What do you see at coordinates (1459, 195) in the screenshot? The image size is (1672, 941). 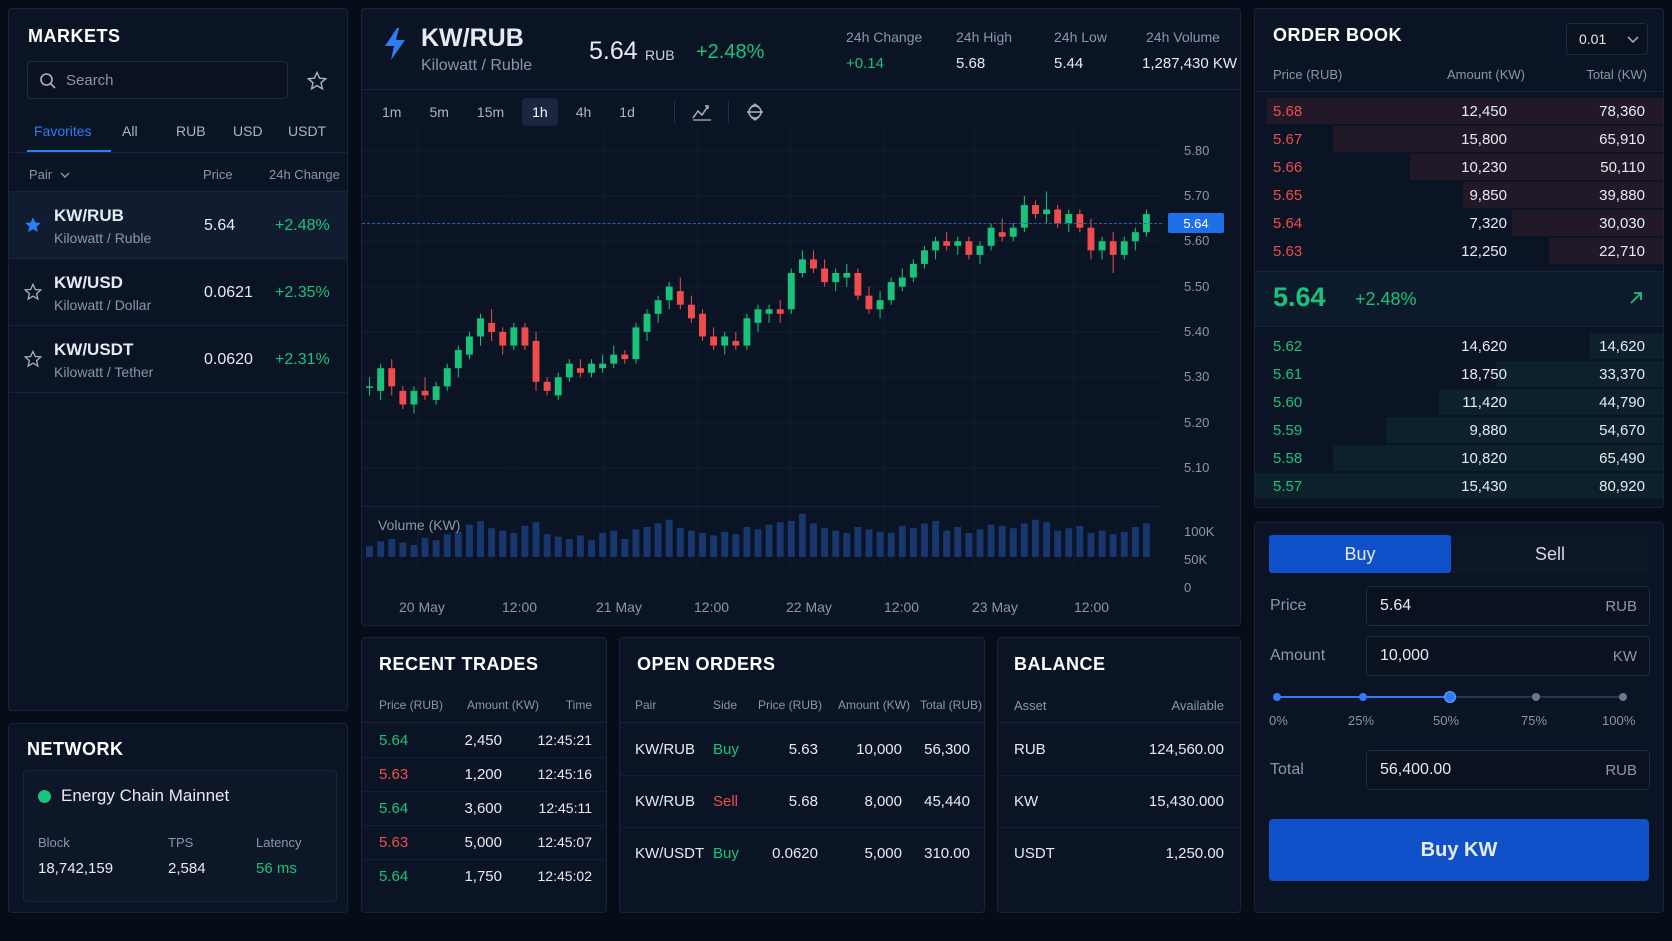 I see `ask-row: 5.65 9,850 39,880` at bounding box center [1459, 195].